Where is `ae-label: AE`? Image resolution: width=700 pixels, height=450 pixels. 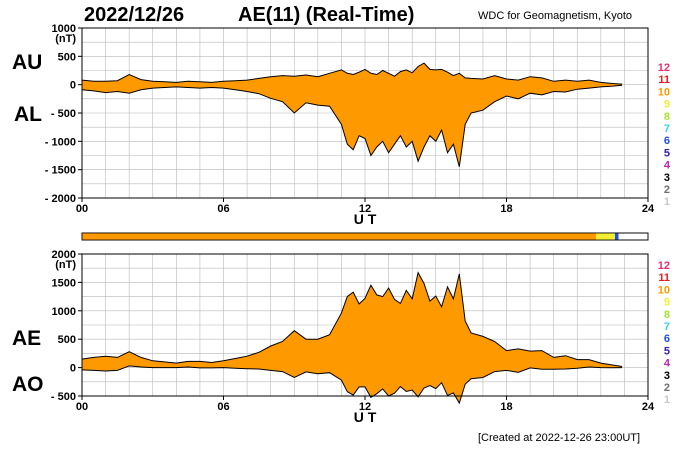 ae-label: AE is located at coordinates (27, 338).